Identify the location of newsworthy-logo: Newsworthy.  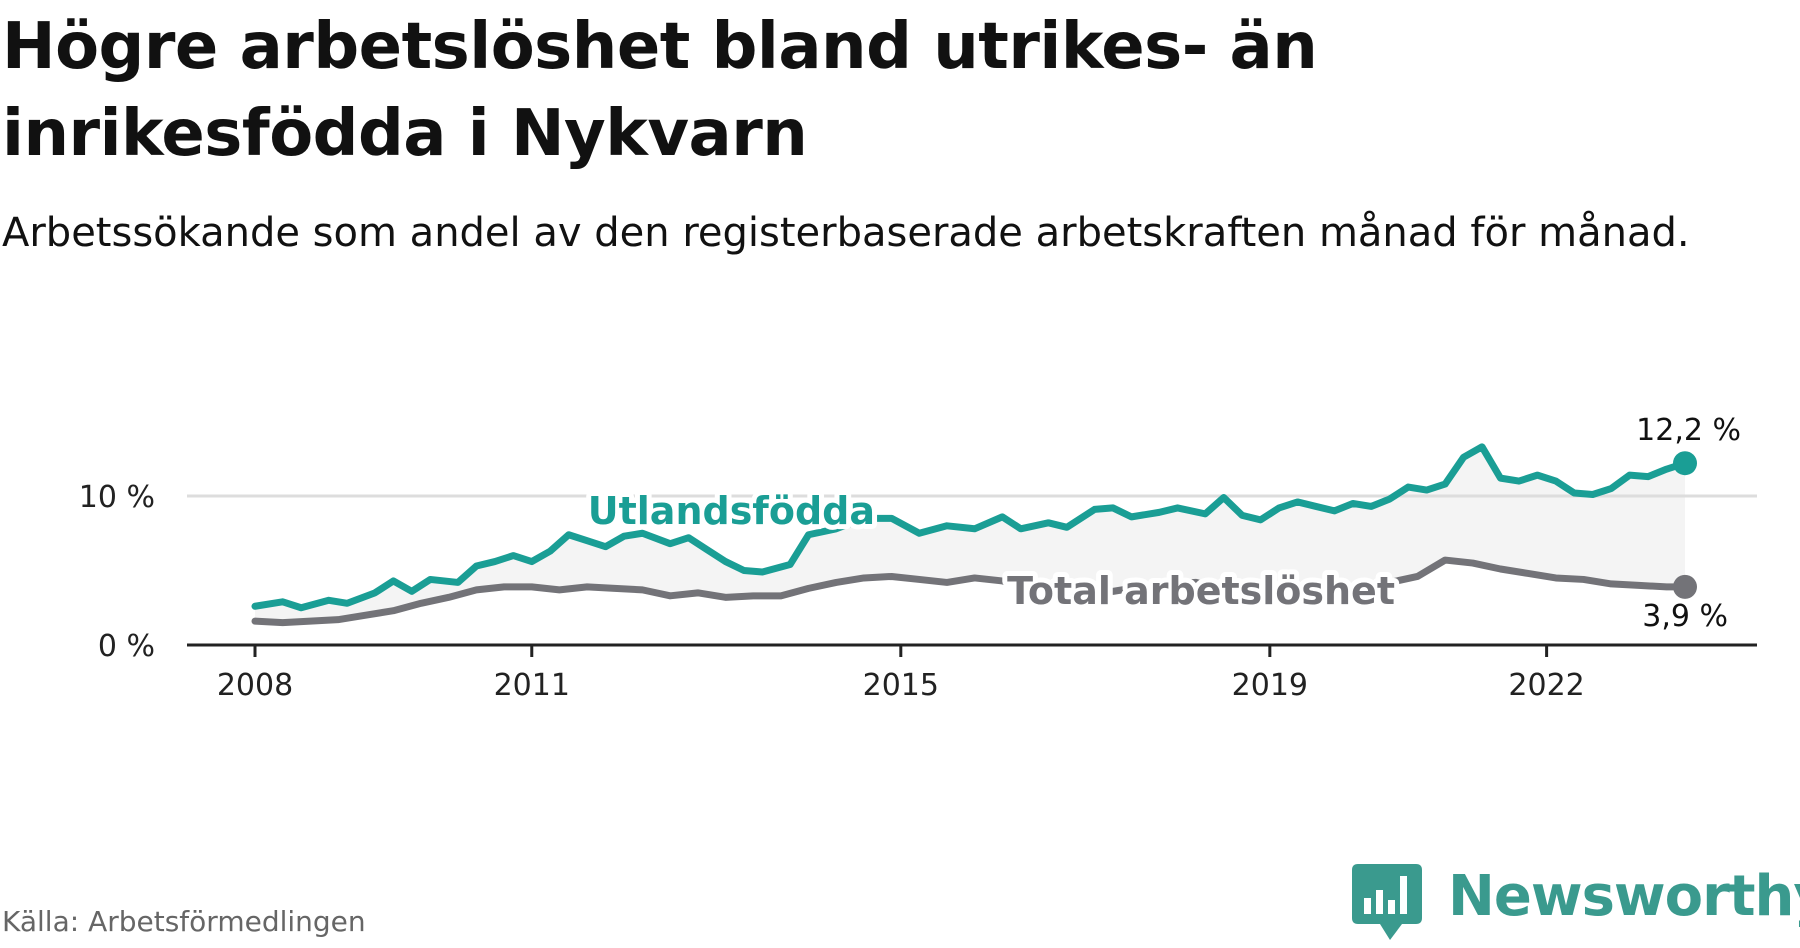
(1575, 902).